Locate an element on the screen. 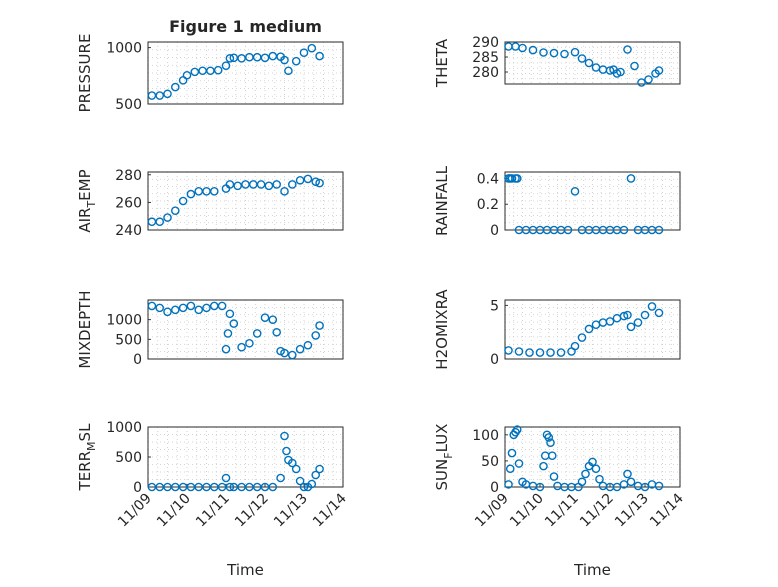 The width and height of the screenshot is (778, 587). y-tick-label: 1000 is located at coordinates (124, 321).